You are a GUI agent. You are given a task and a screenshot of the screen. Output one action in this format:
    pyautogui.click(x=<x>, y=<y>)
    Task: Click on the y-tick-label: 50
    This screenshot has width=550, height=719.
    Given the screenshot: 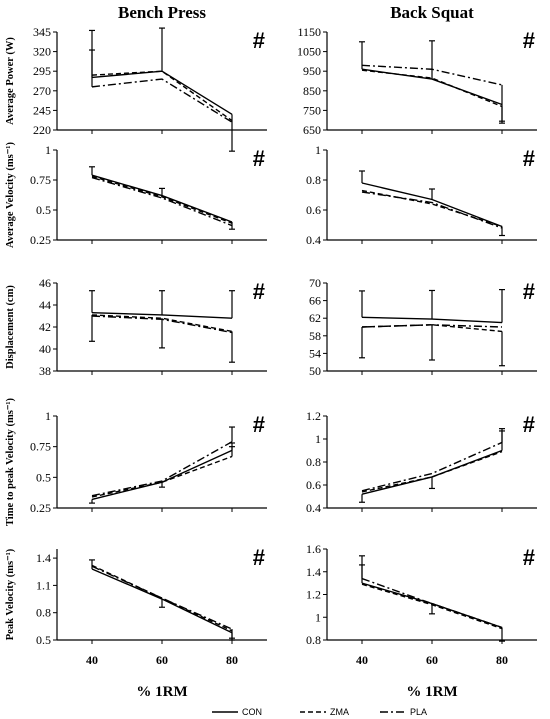 What is the action you would take?
    pyautogui.click(x=315, y=371)
    